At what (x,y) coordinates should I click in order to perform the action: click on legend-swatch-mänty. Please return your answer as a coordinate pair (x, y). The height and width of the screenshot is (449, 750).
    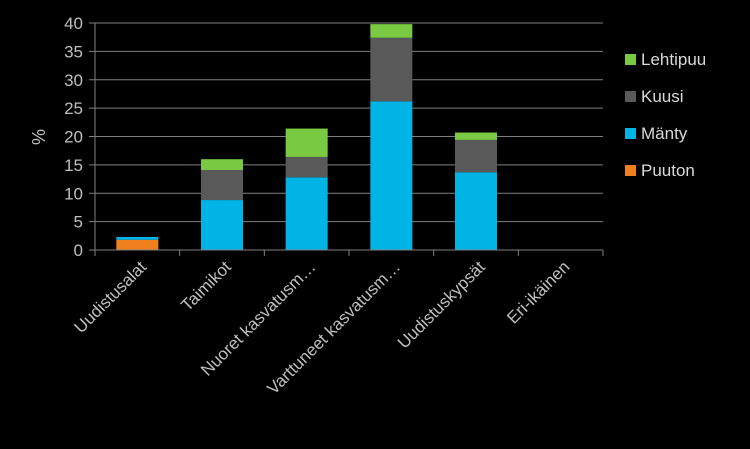
    Looking at the image, I should click on (630, 133).